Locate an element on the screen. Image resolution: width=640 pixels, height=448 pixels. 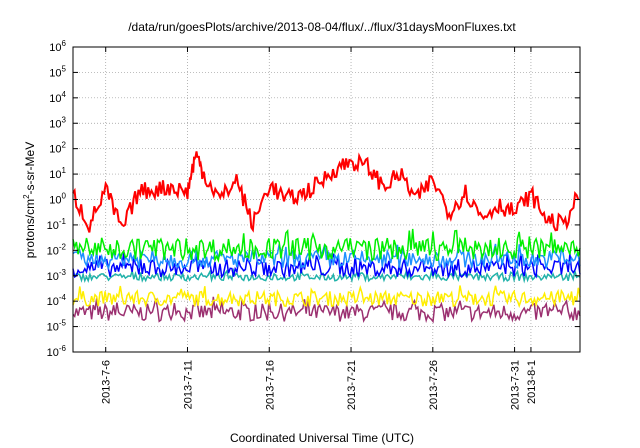
x-tick-label: 2013-7-6 is located at coordinates (107, 382).